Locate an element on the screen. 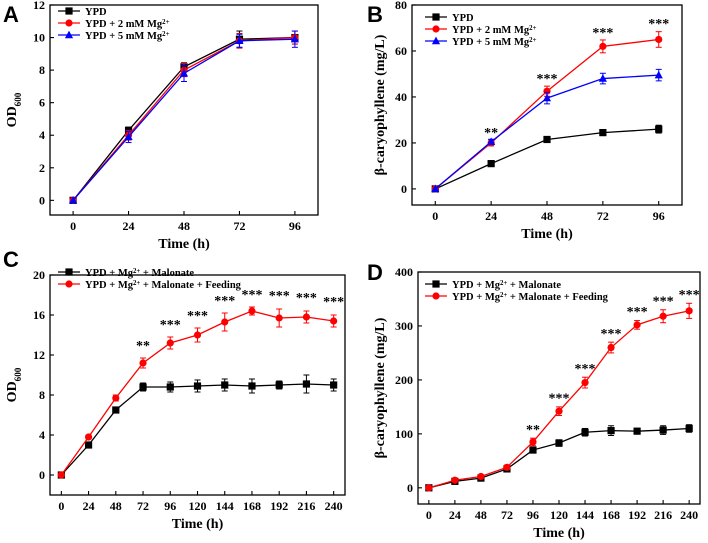 This screenshot has height=543, width=708. panel-letter: A is located at coordinates (11, 14).